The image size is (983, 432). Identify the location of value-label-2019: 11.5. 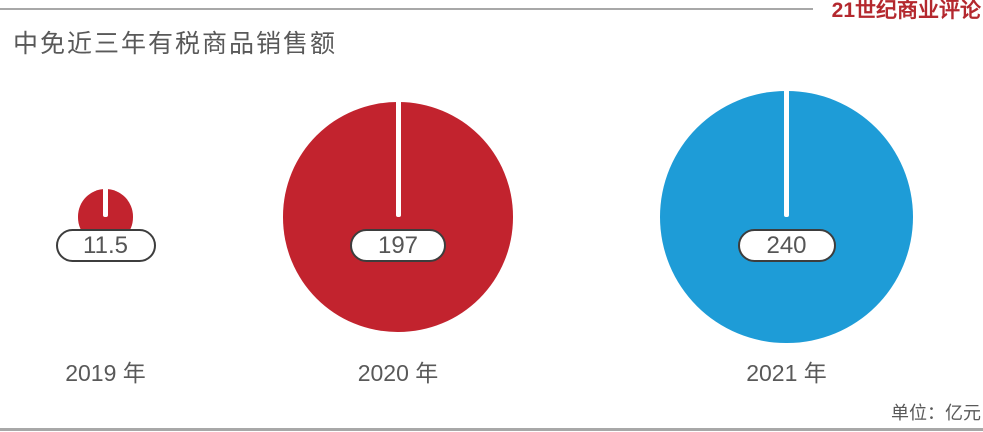
(105, 245).